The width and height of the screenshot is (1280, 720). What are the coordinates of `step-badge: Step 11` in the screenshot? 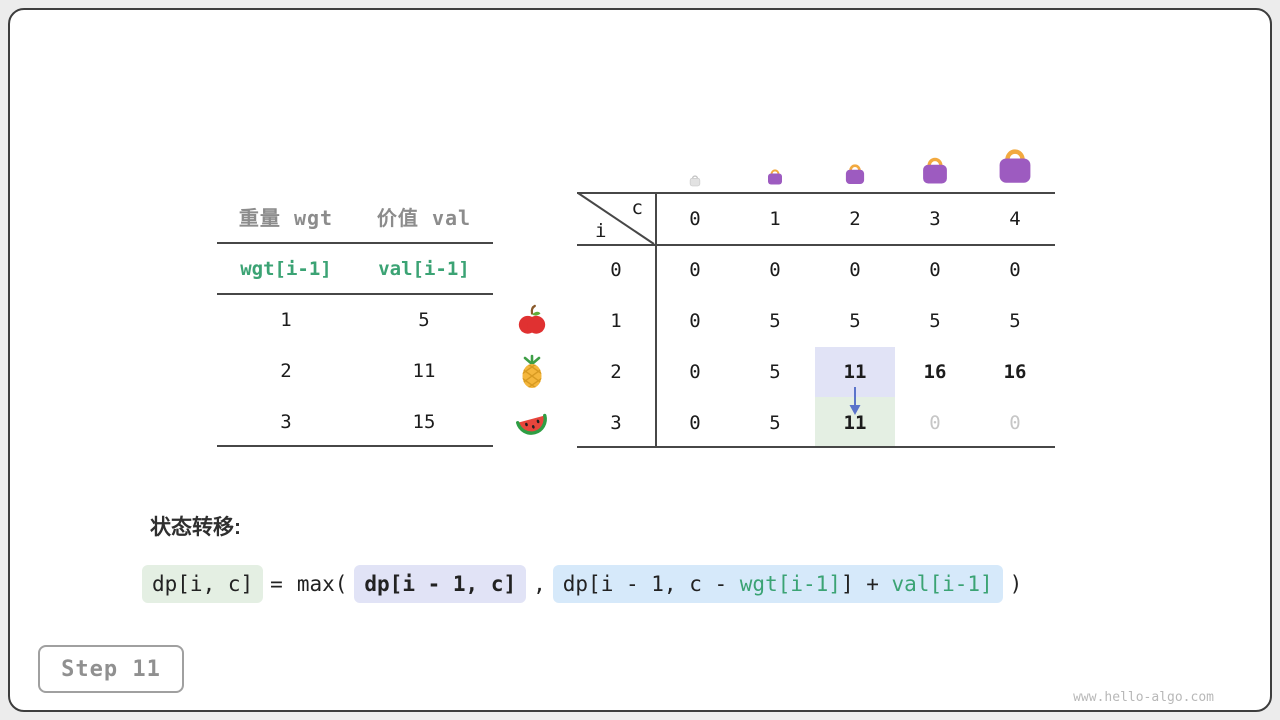 It's located at (111, 669).